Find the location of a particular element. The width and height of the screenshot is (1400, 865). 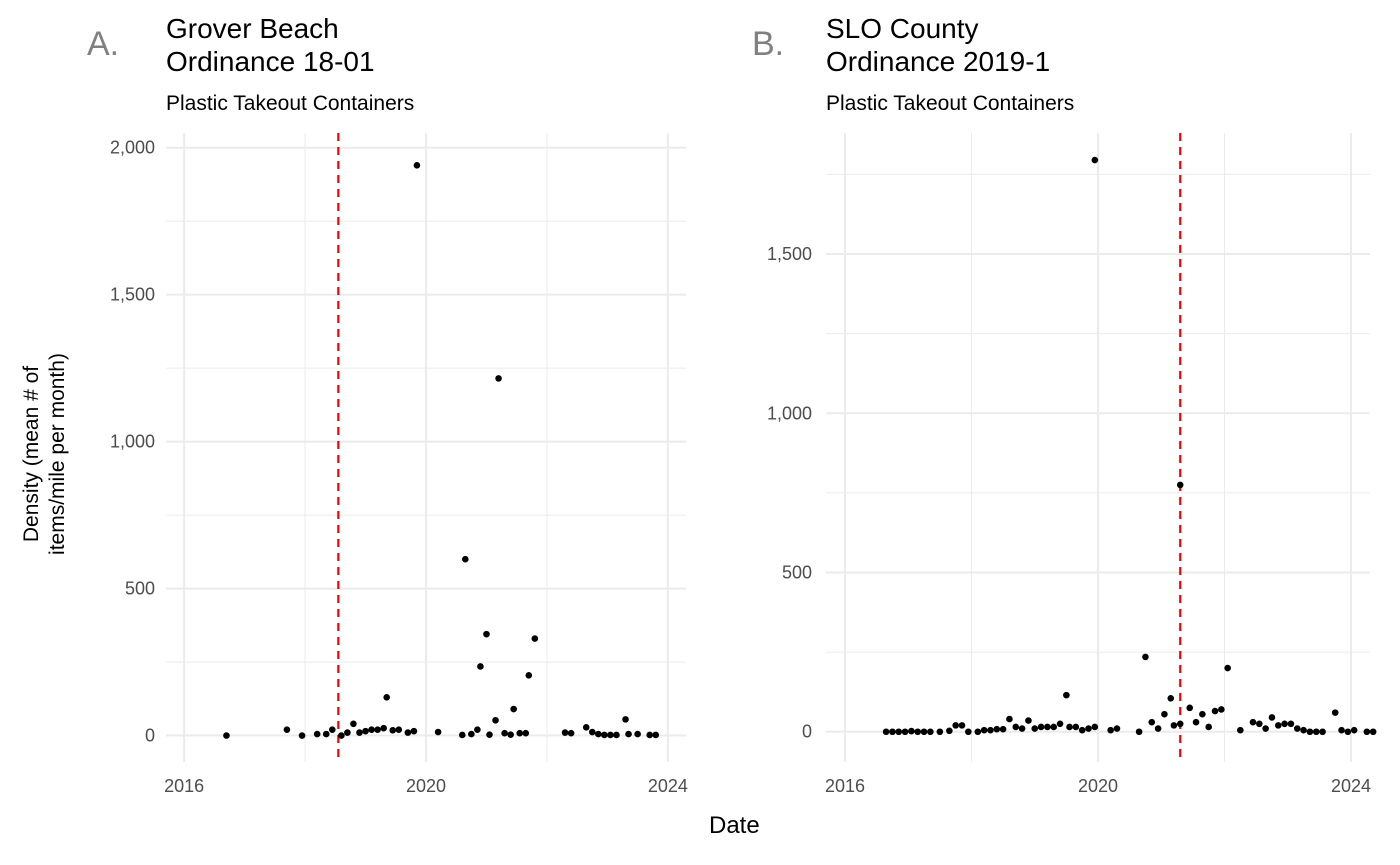

y-tick-label: 0 is located at coordinates (150, 736).